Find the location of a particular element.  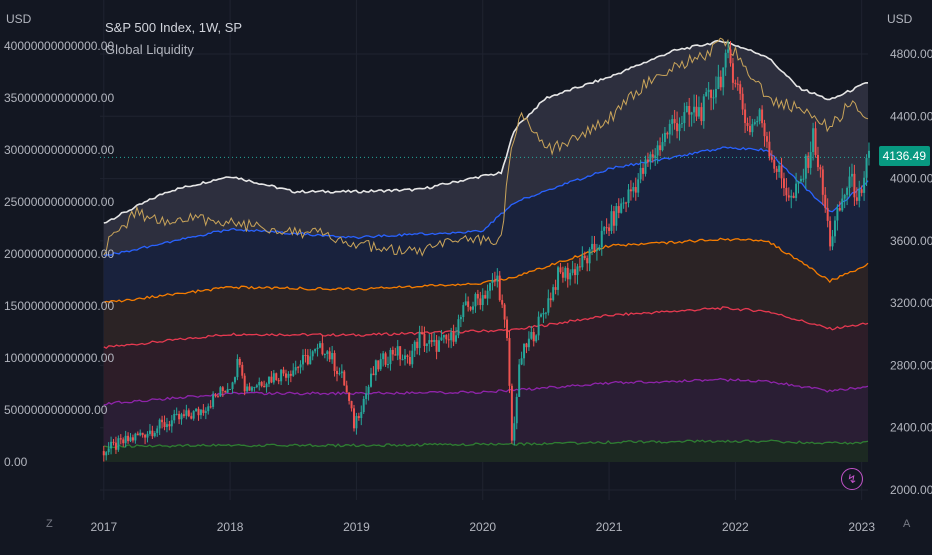

indicator-title: Global Liquidity is located at coordinates (149, 49).